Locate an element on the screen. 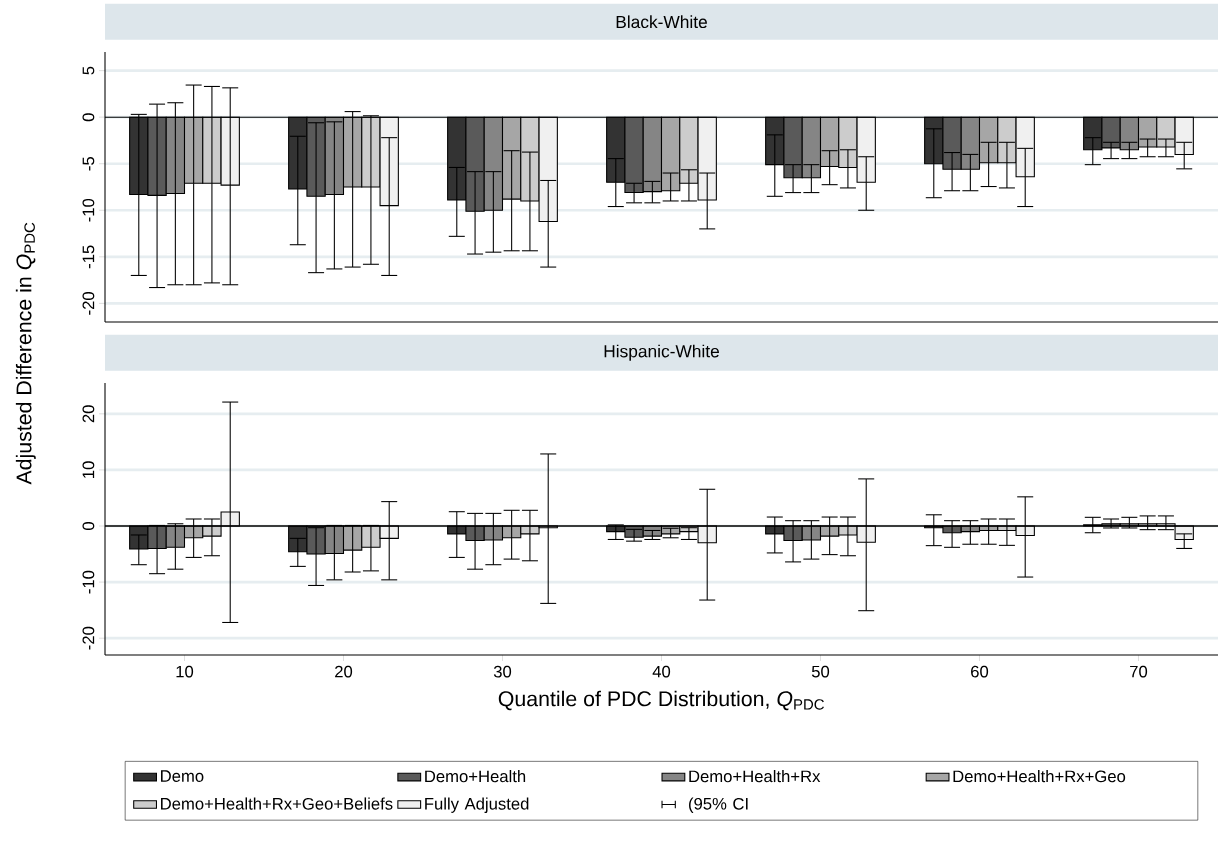 This screenshot has width=1222, height=851. legend-label: Fully Adjusted is located at coordinates (477, 805).